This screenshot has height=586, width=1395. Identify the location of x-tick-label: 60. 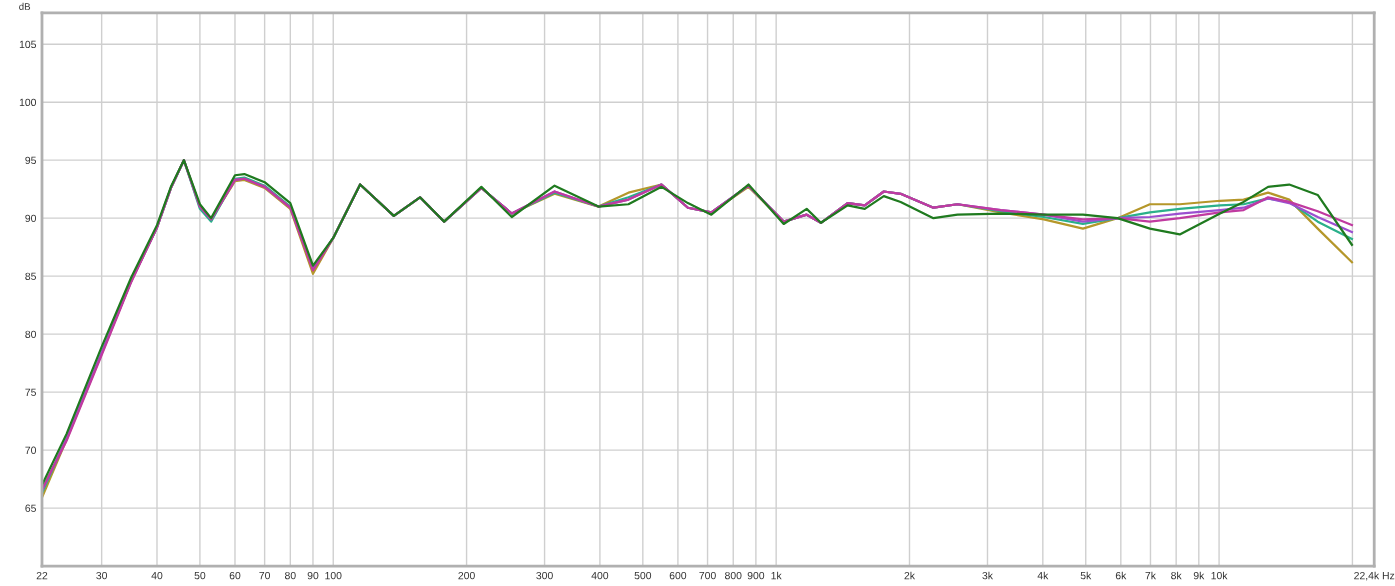
(235, 575).